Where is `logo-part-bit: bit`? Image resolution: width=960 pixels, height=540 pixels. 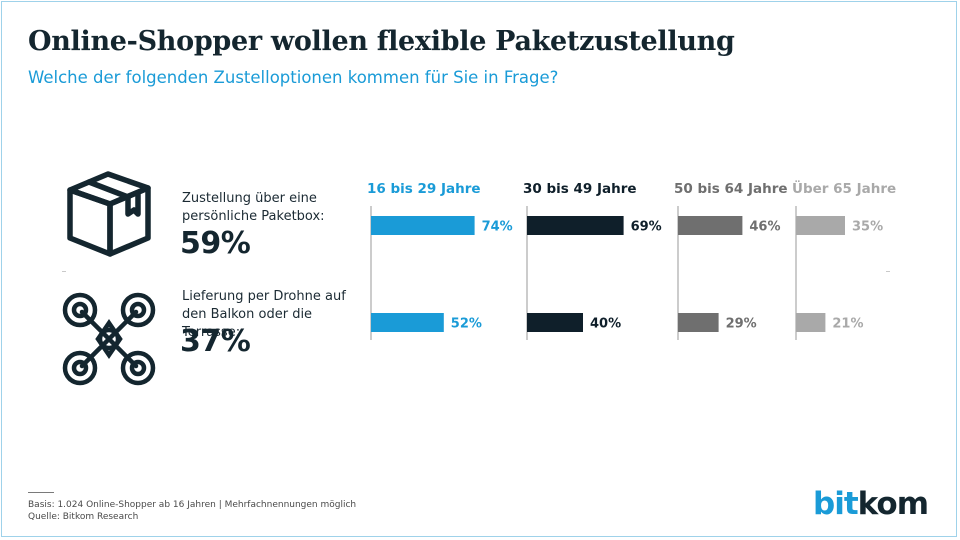
logo-part-bit: bit is located at coordinates (836, 504).